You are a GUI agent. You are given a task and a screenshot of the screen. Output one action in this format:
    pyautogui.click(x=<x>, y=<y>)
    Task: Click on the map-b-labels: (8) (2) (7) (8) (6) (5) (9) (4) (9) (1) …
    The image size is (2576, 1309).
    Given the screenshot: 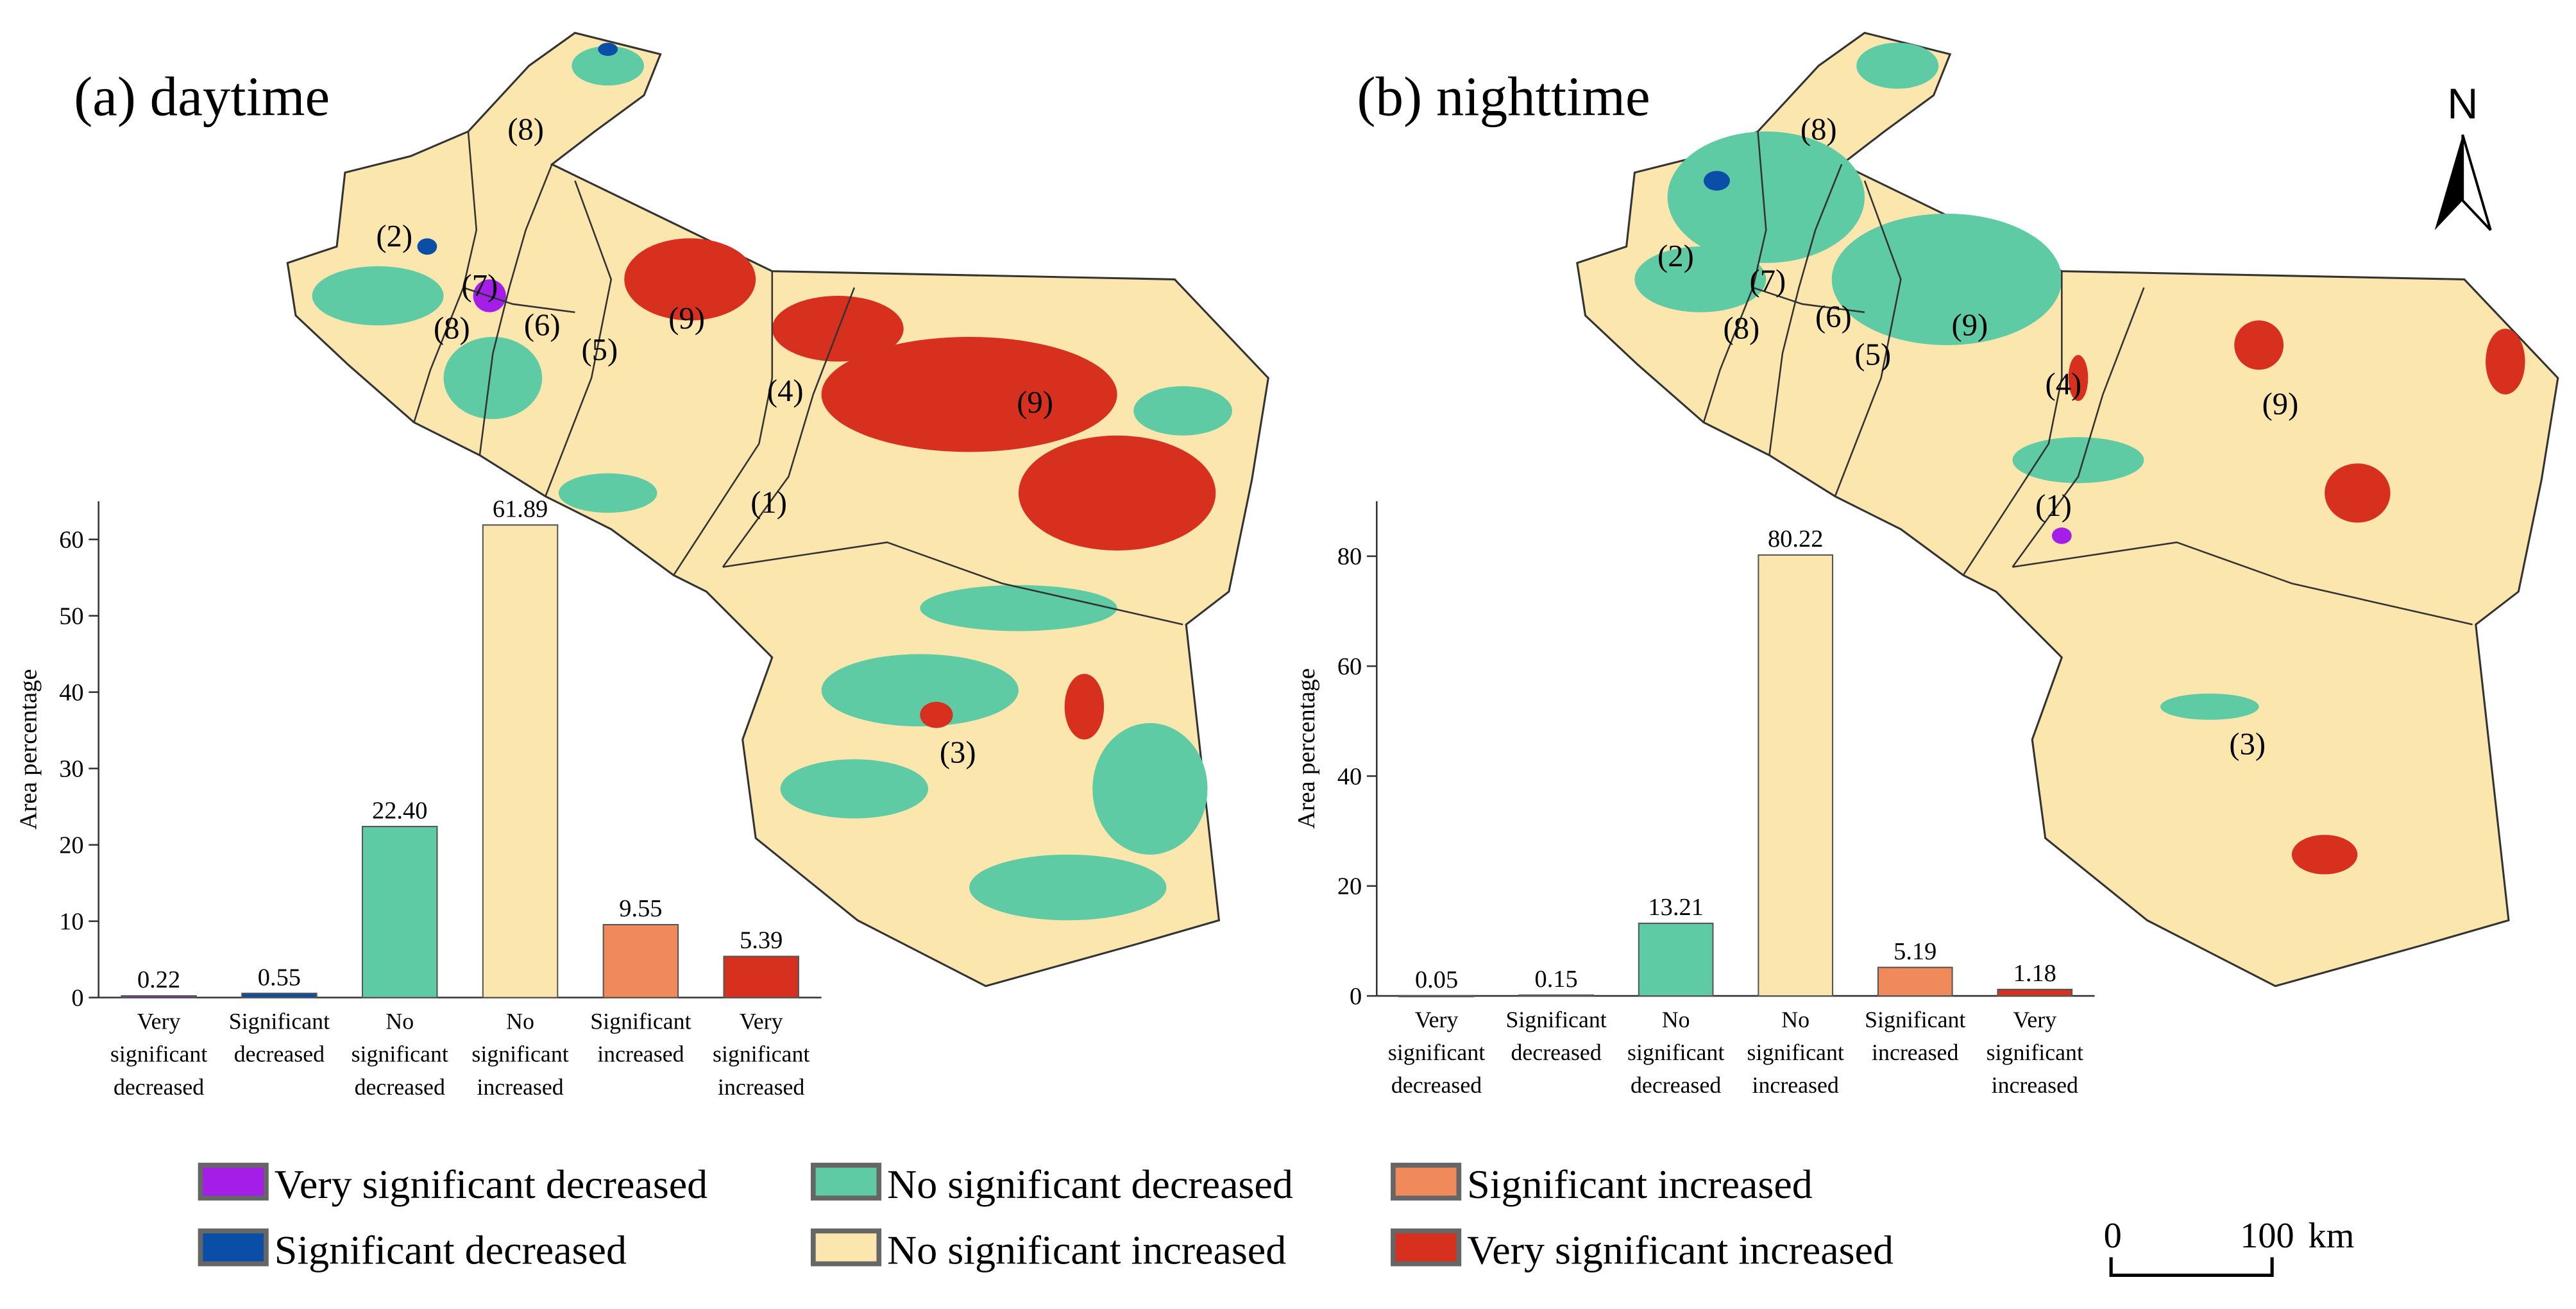 What is the action you would take?
    pyautogui.click(x=1977, y=437)
    